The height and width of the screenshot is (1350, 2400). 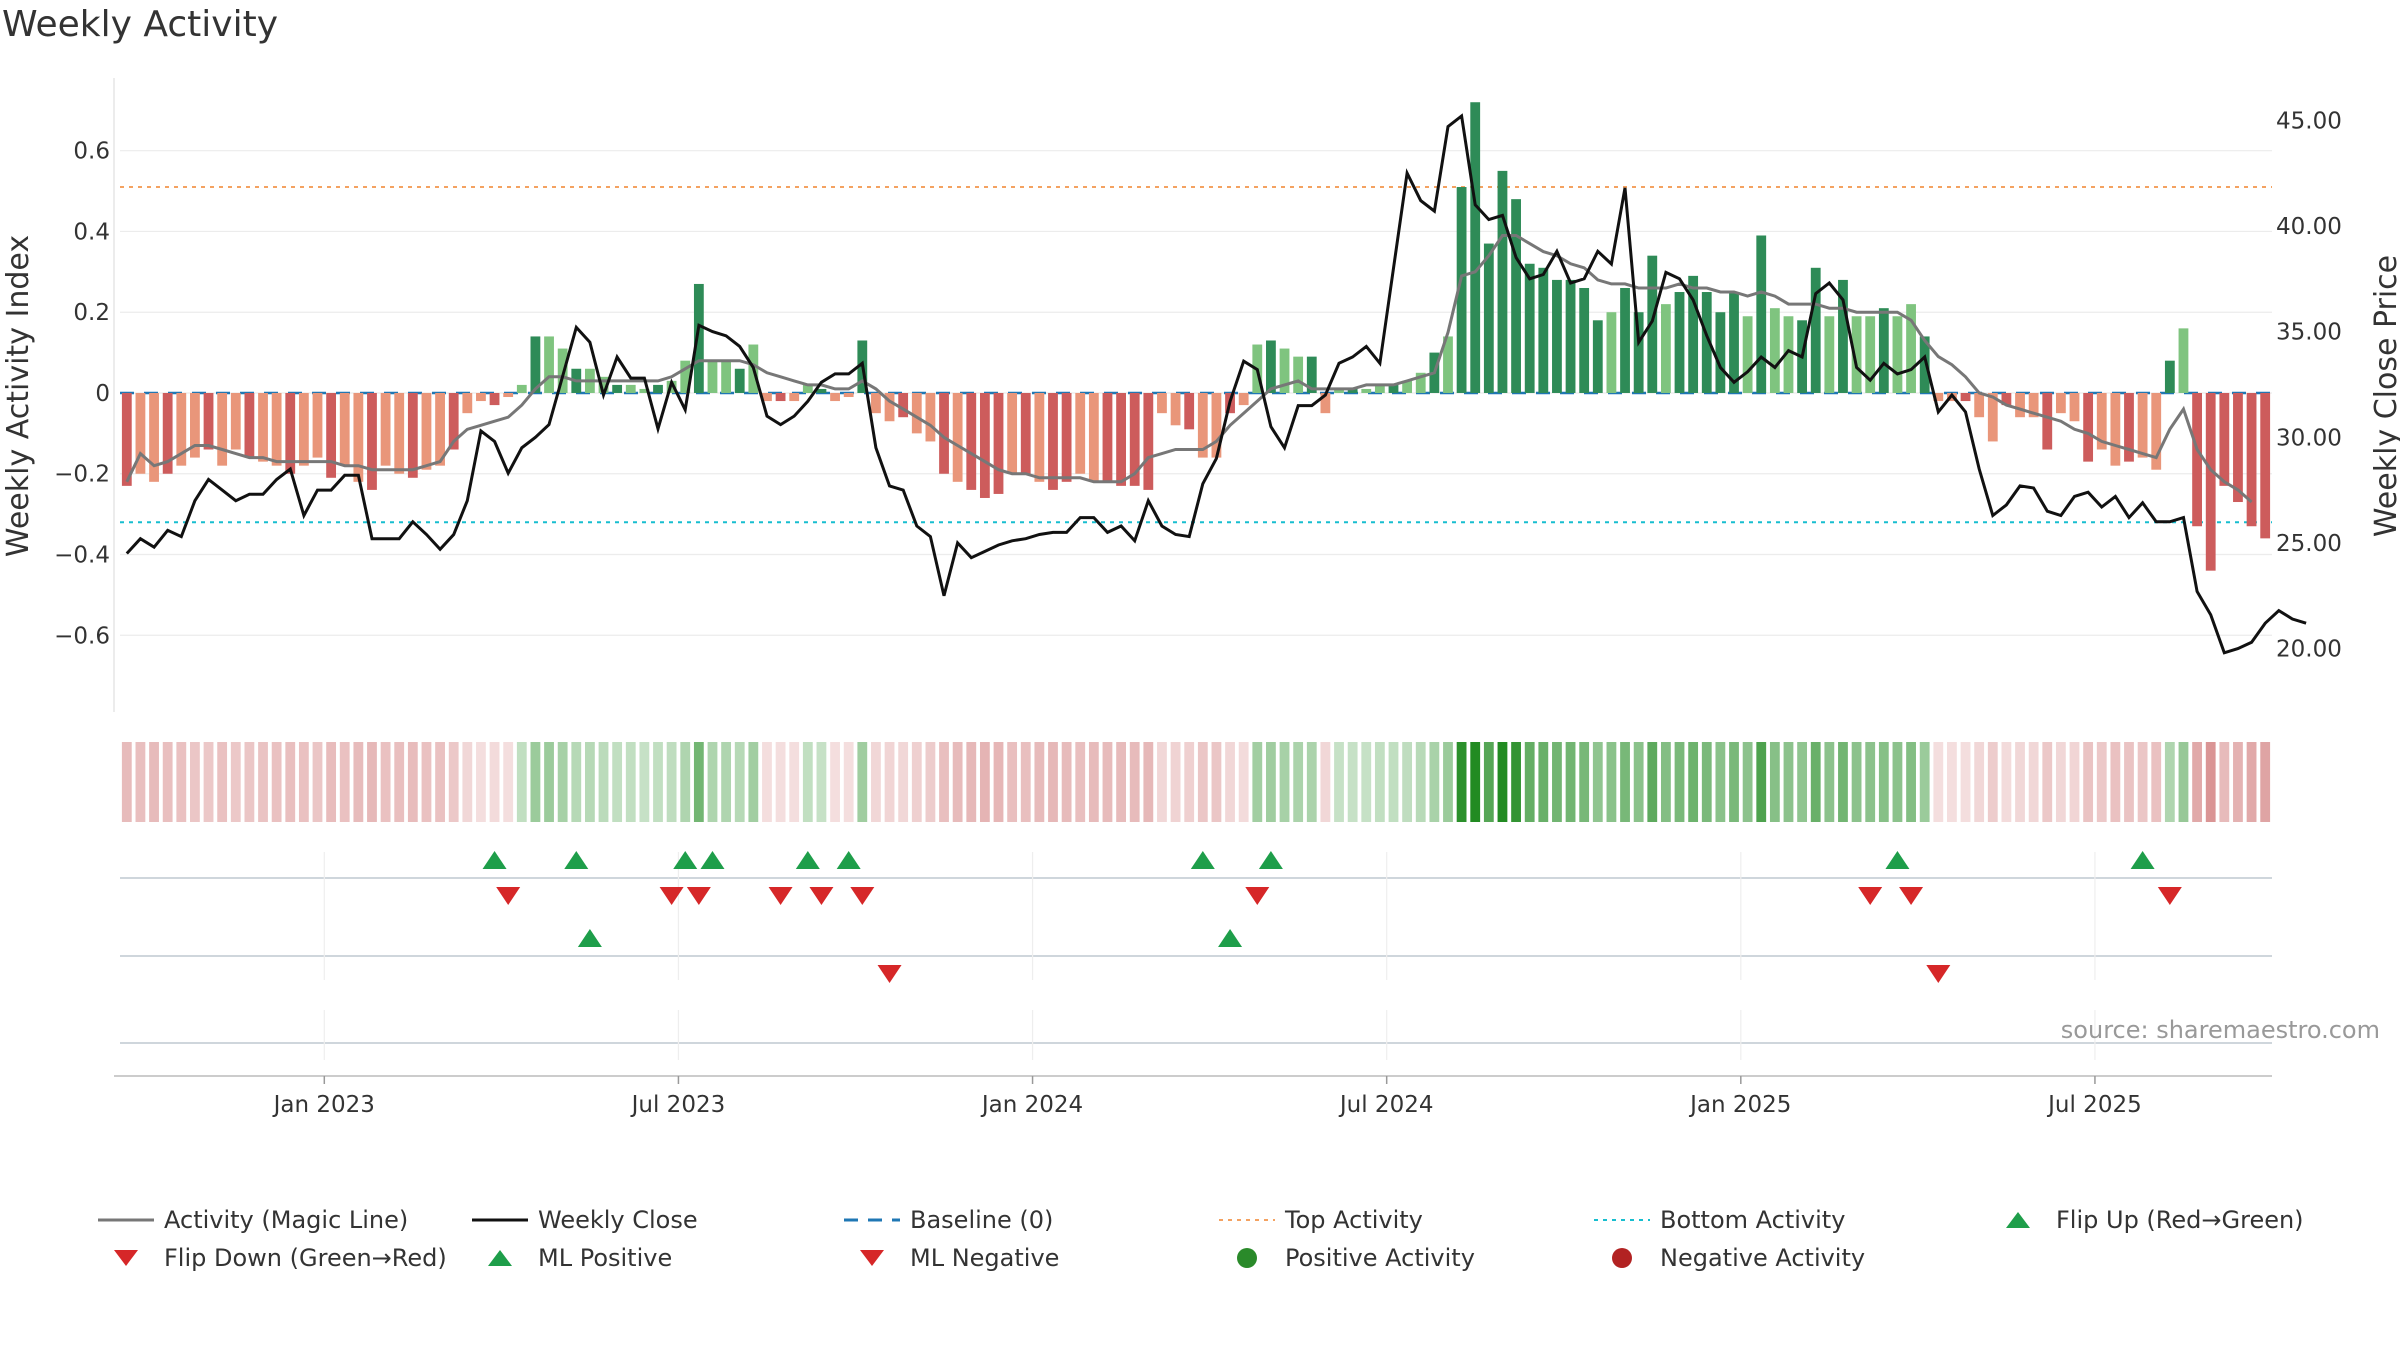 I want to click on y-tick-label: −0.4, so click(x=82, y=556).